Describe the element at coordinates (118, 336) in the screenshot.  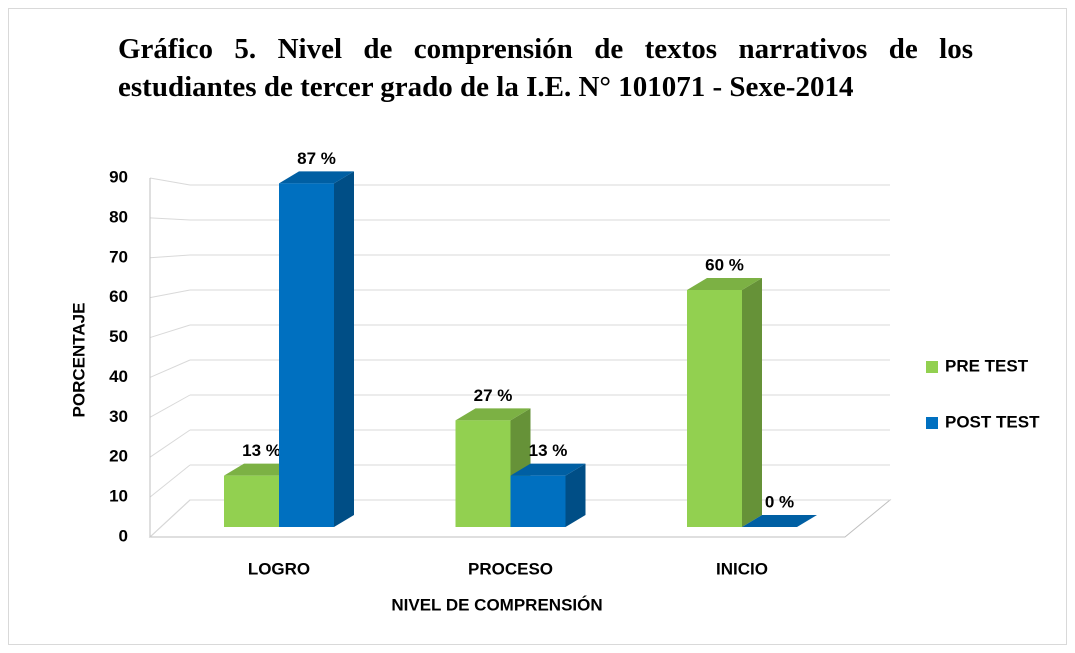
I see `y-tick-label: 50` at that location.